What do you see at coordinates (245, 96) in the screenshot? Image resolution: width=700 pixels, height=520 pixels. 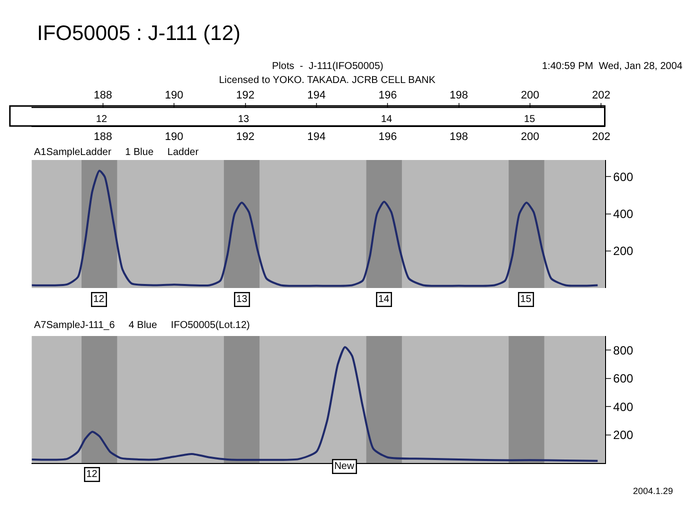 I see `x2-tick-label: 192` at bounding box center [245, 96].